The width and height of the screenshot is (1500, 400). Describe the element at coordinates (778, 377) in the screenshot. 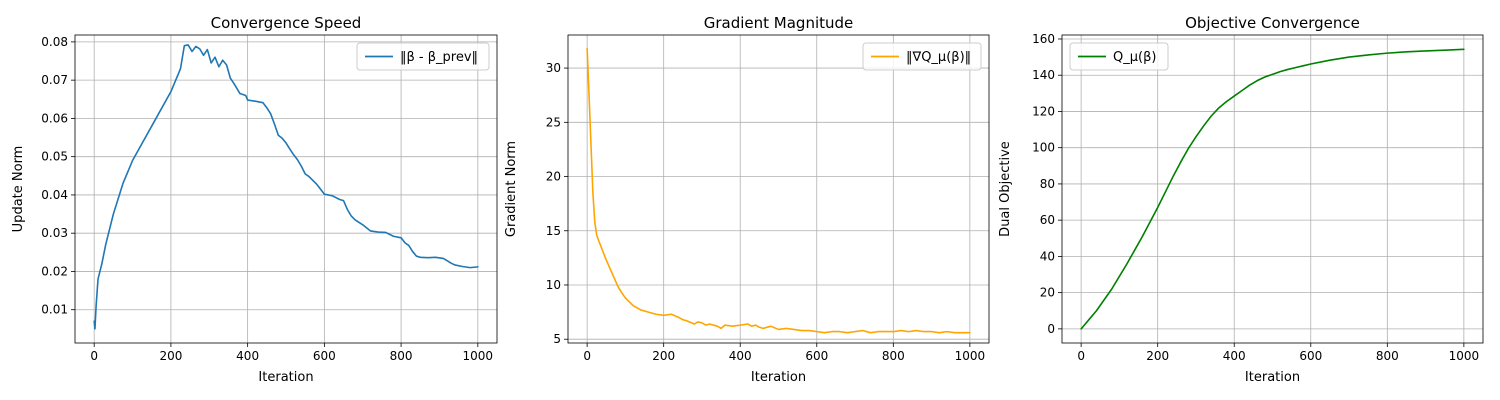

I see `gradient-magnitude-x-axis-label: Iteration` at that location.